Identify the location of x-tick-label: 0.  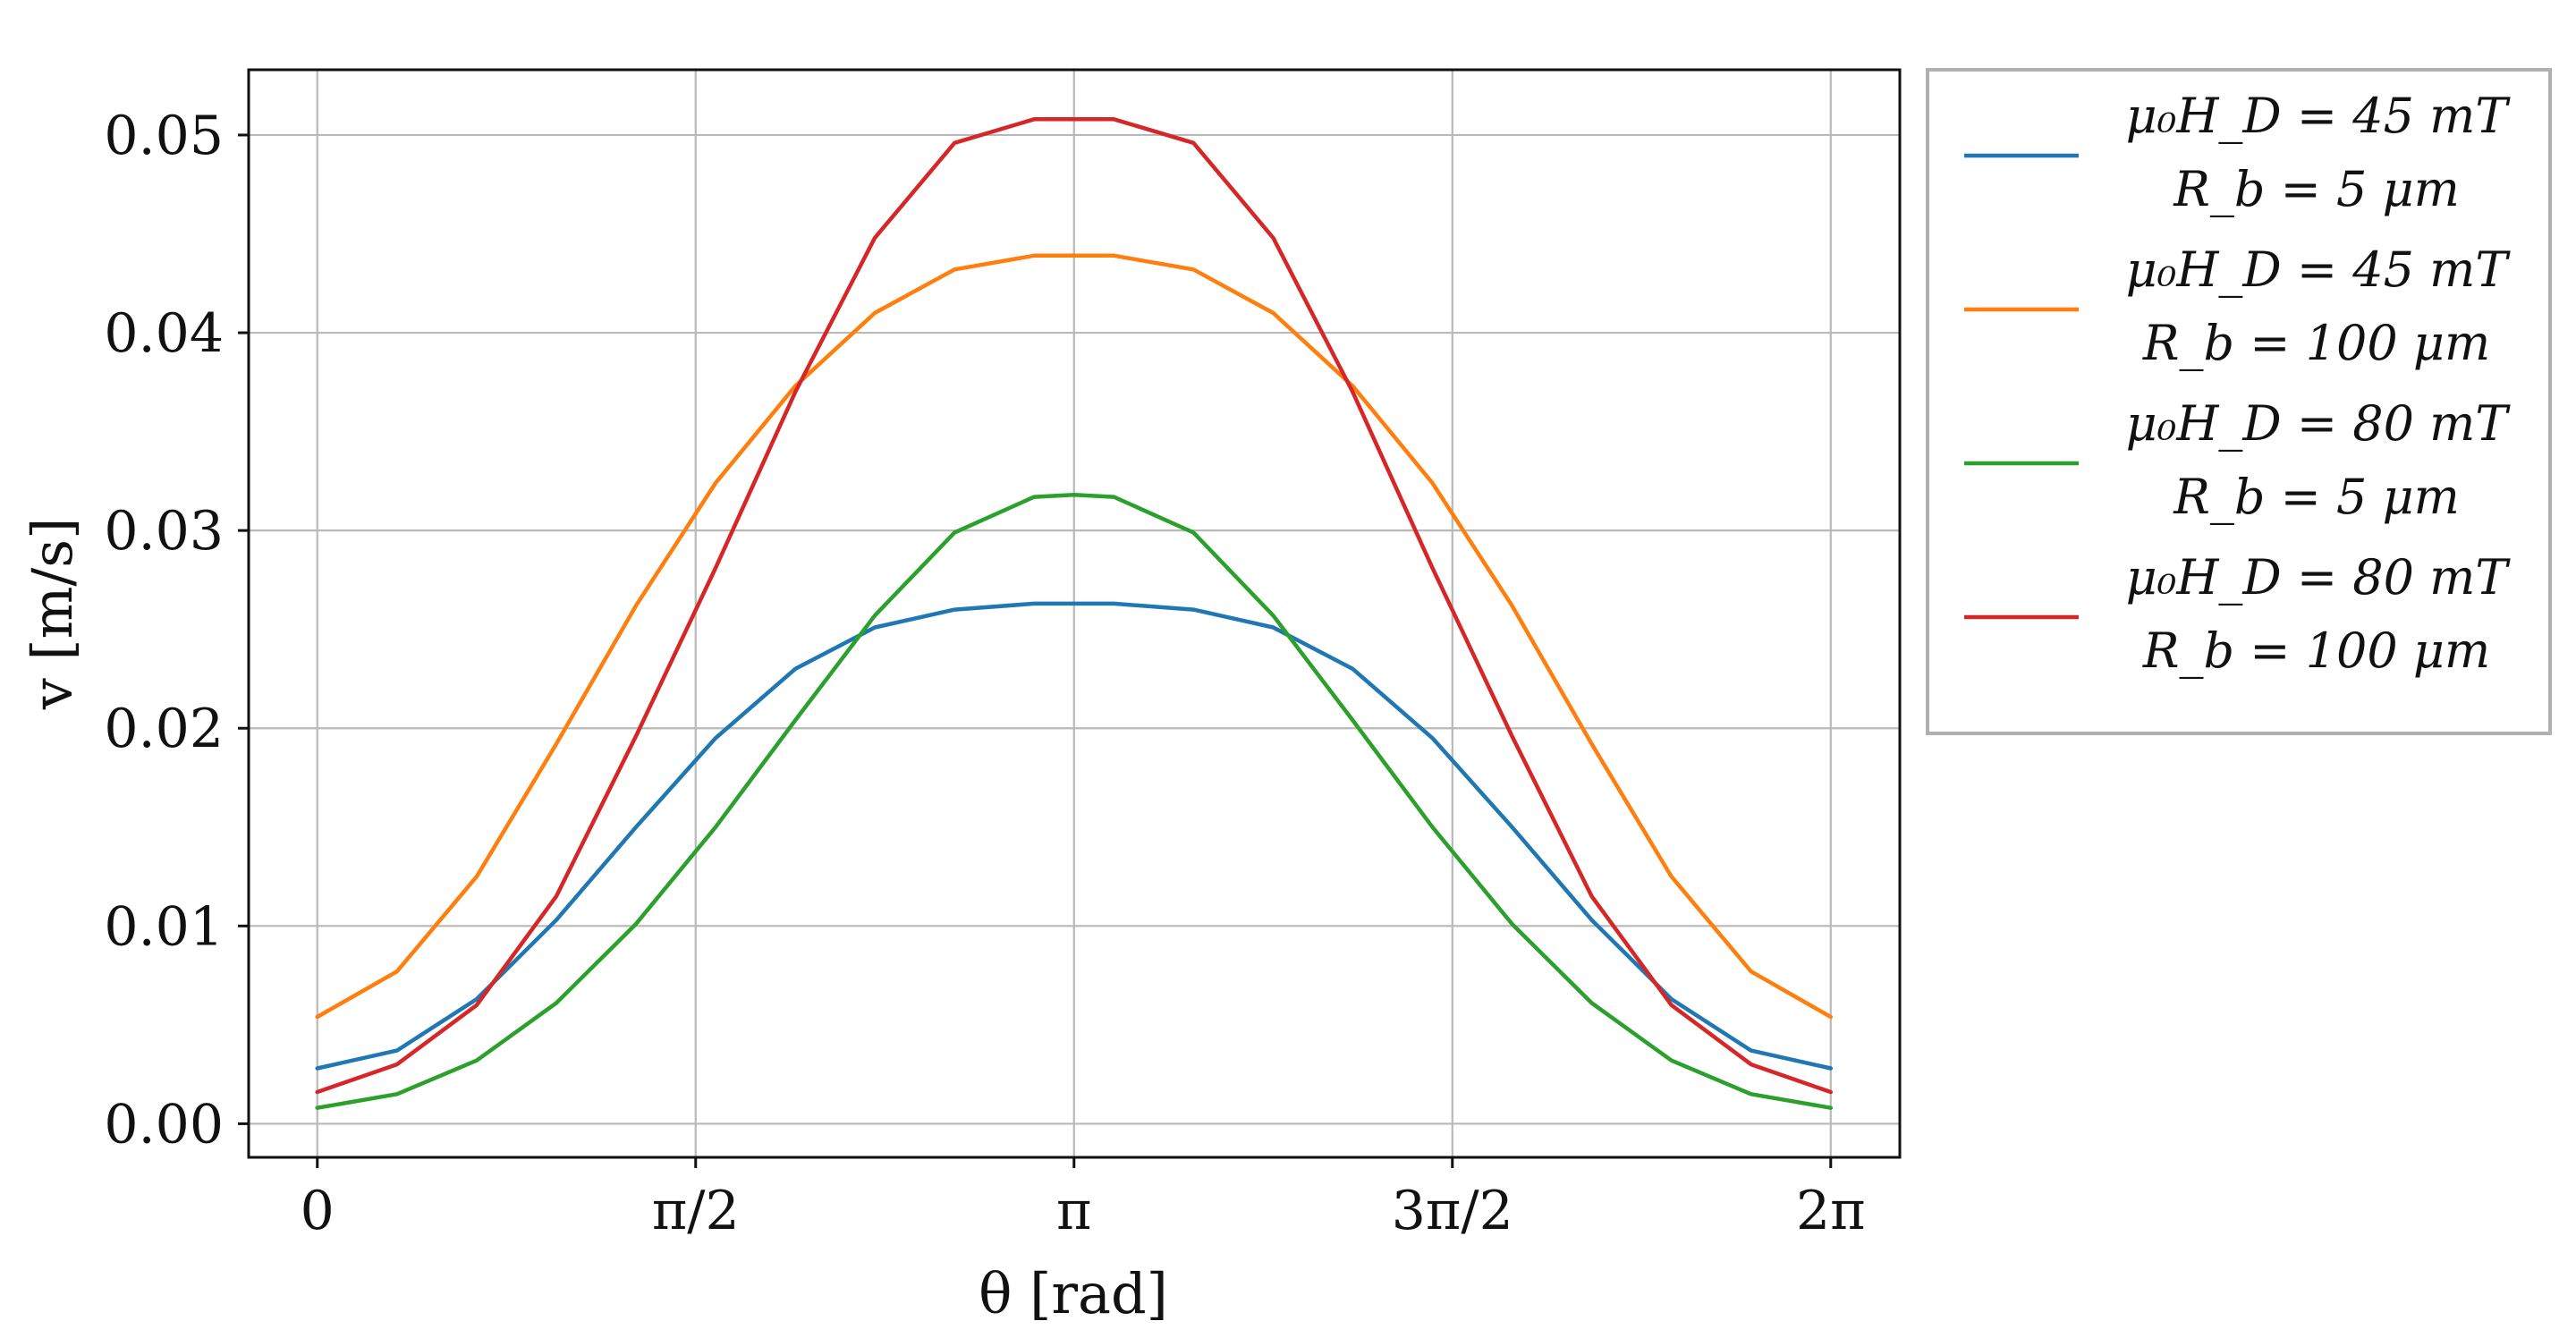
(318, 1211).